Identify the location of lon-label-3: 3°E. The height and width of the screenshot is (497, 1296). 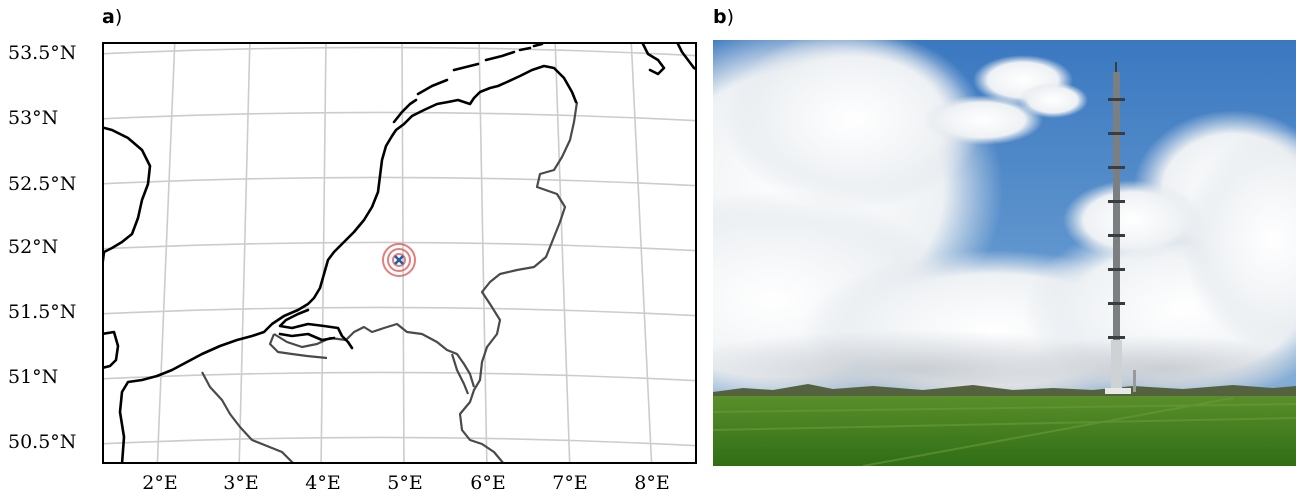
(241, 483).